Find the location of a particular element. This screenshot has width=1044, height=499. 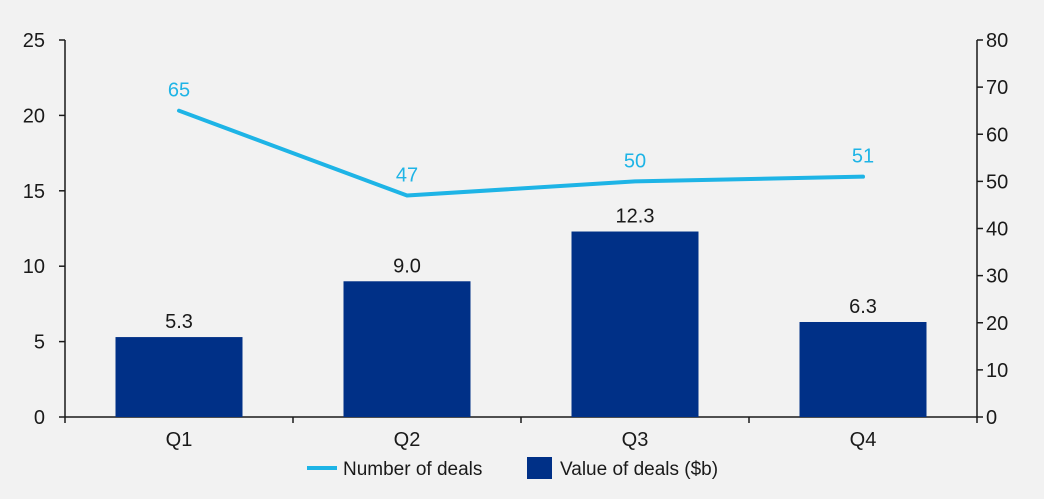

right-y-tick-label: 0 is located at coordinates (991, 418).